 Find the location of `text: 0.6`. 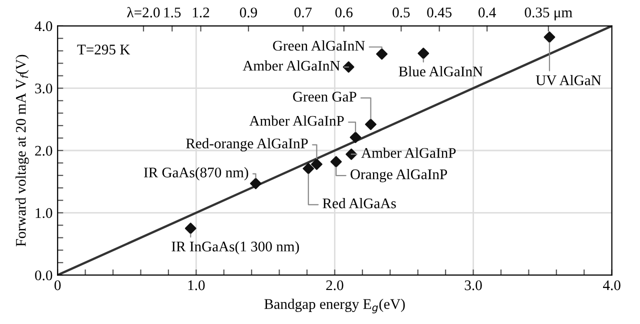

text: 0.6 is located at coordinates (344, 13).